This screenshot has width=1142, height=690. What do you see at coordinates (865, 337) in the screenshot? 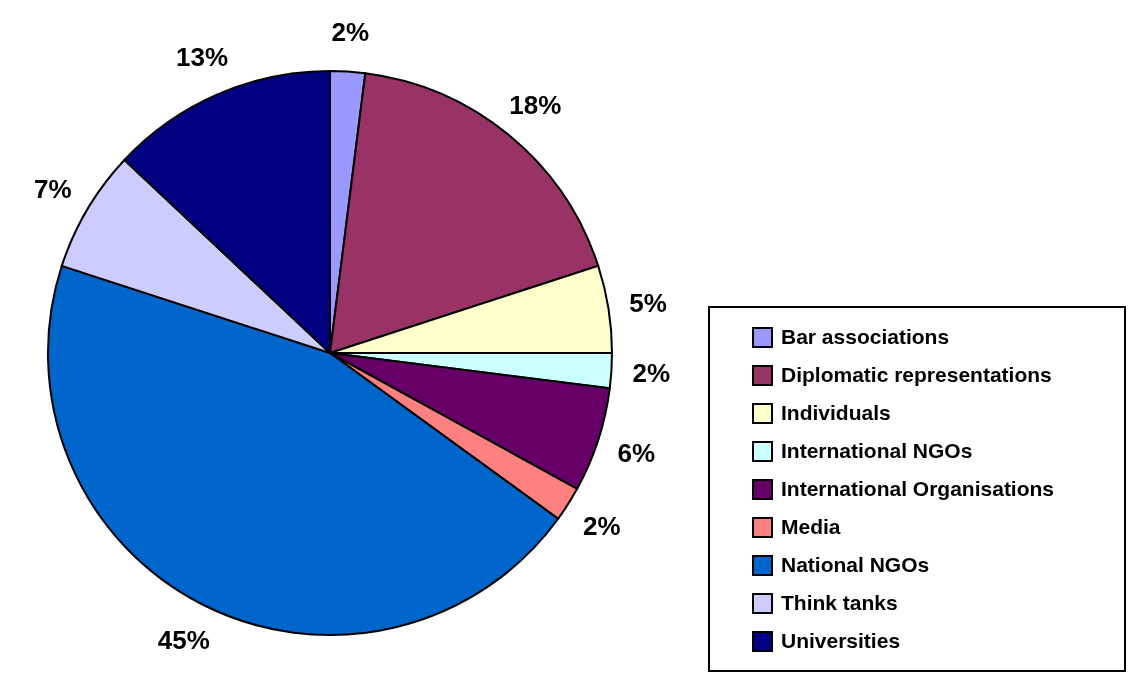
I see `legend-label: Bar associations` at bounding box center [865, 337].